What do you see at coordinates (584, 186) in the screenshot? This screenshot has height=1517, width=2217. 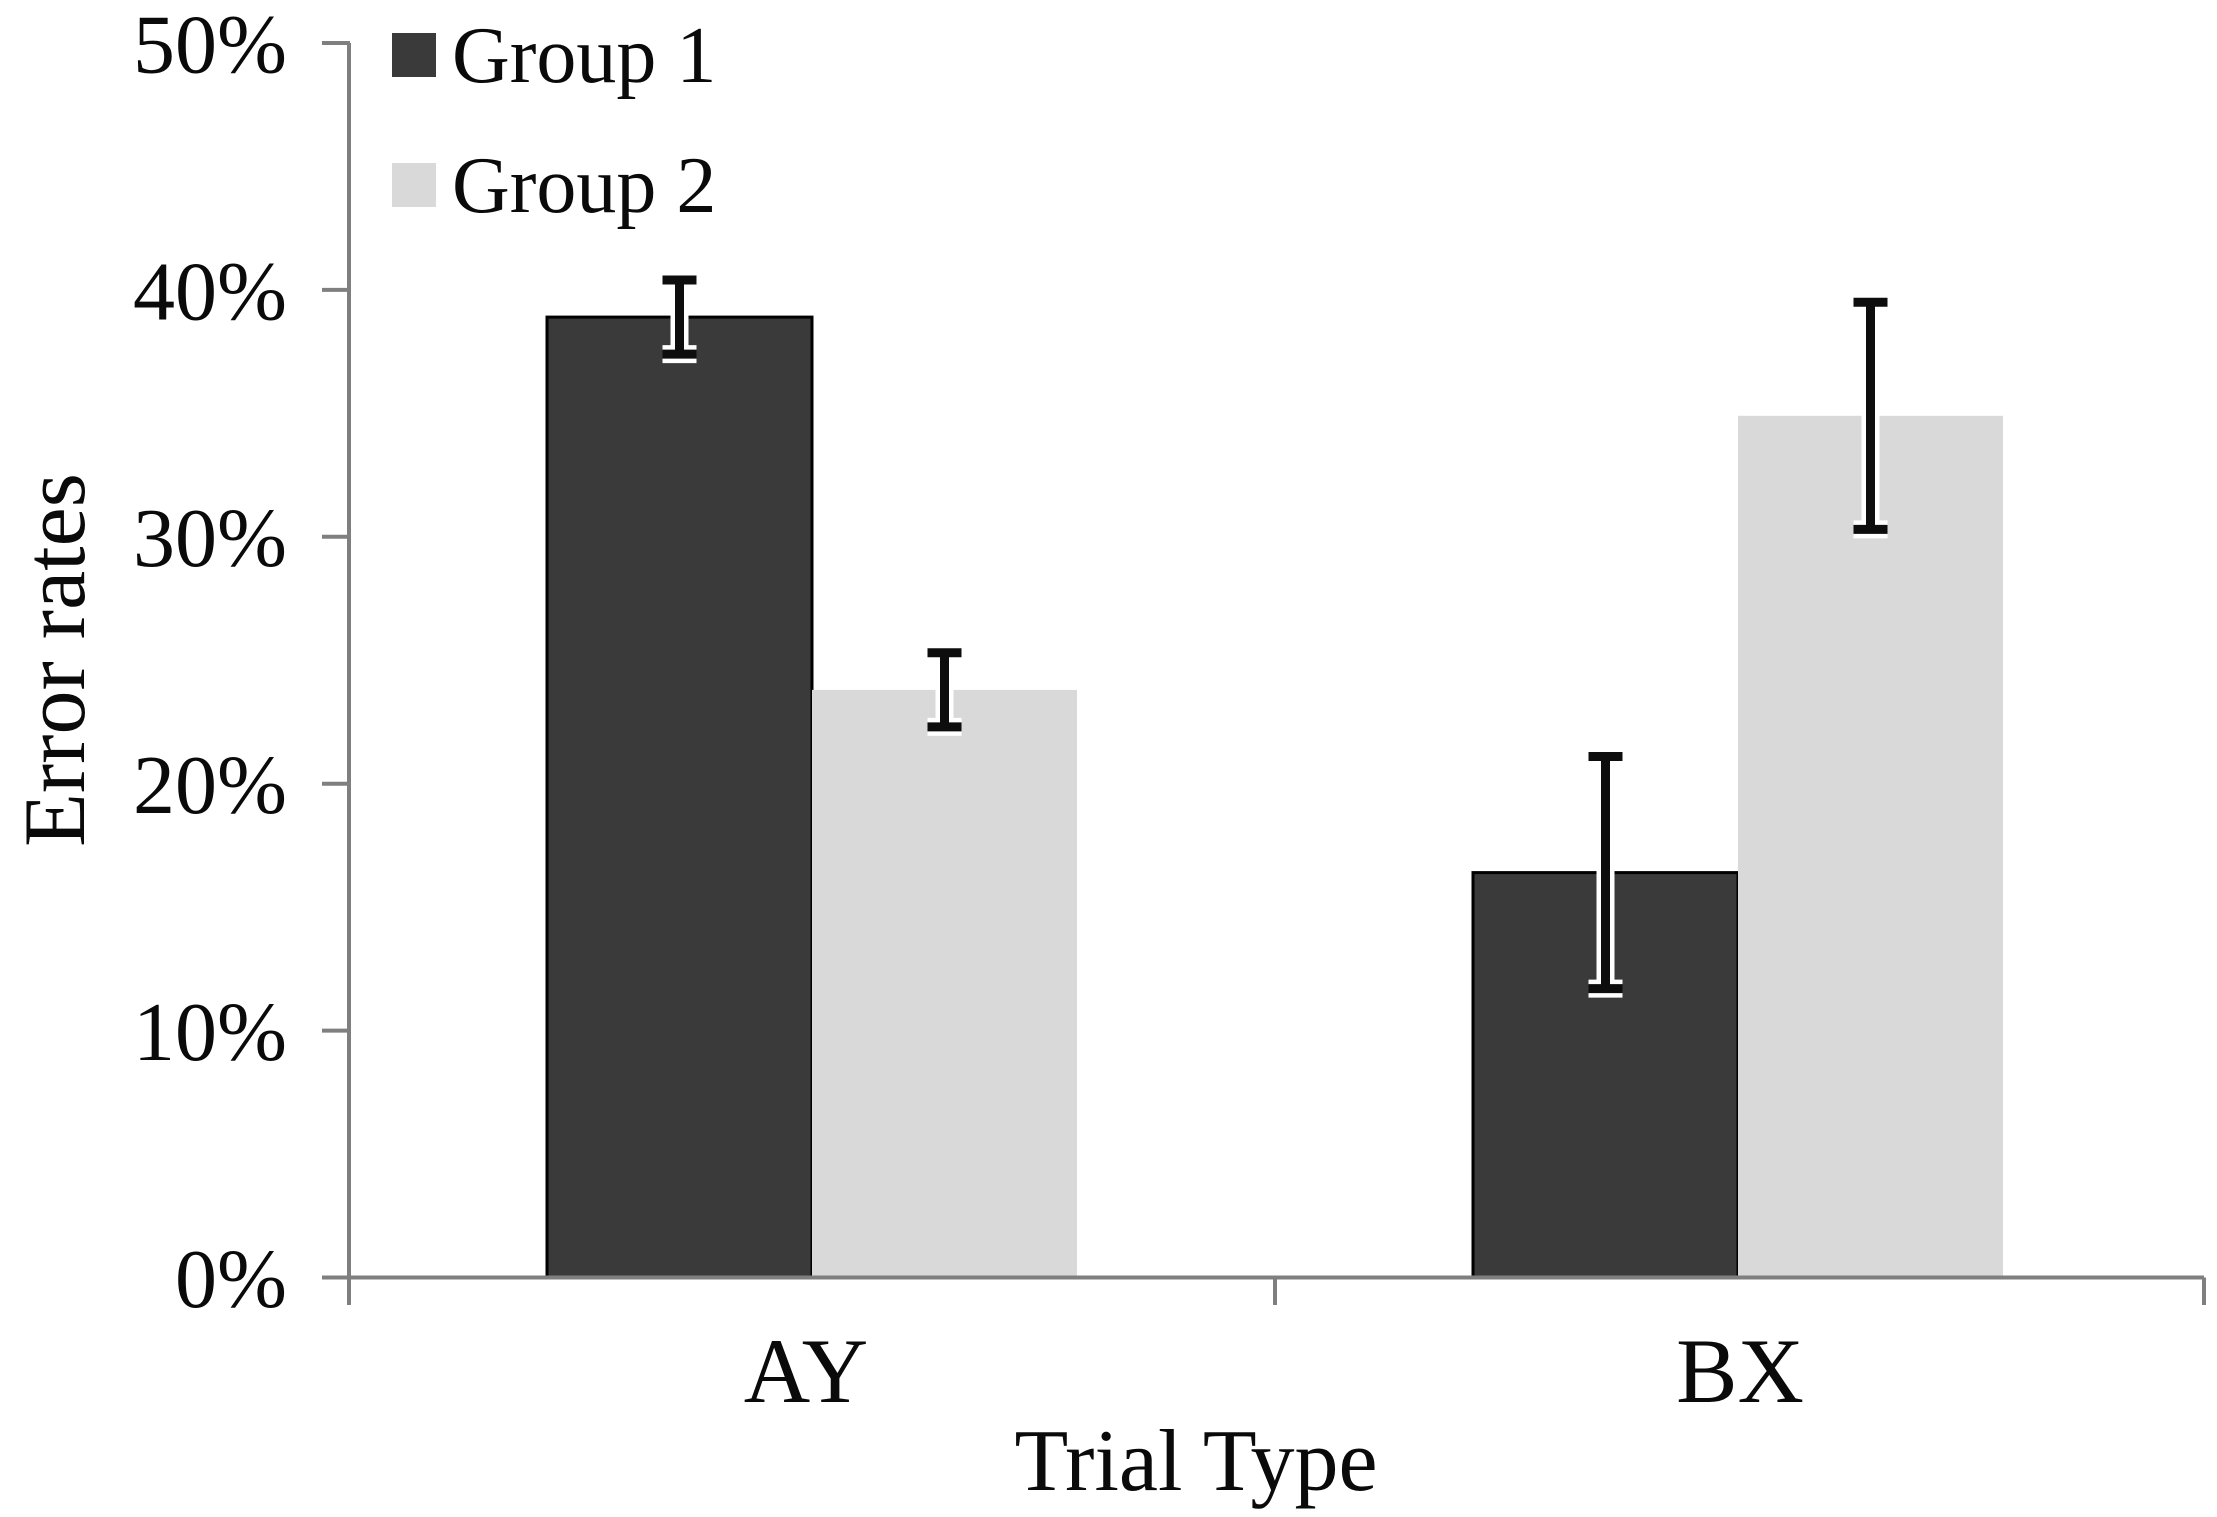 I see `legend-label-group2: Group 2` at bounding box center [584, 186].